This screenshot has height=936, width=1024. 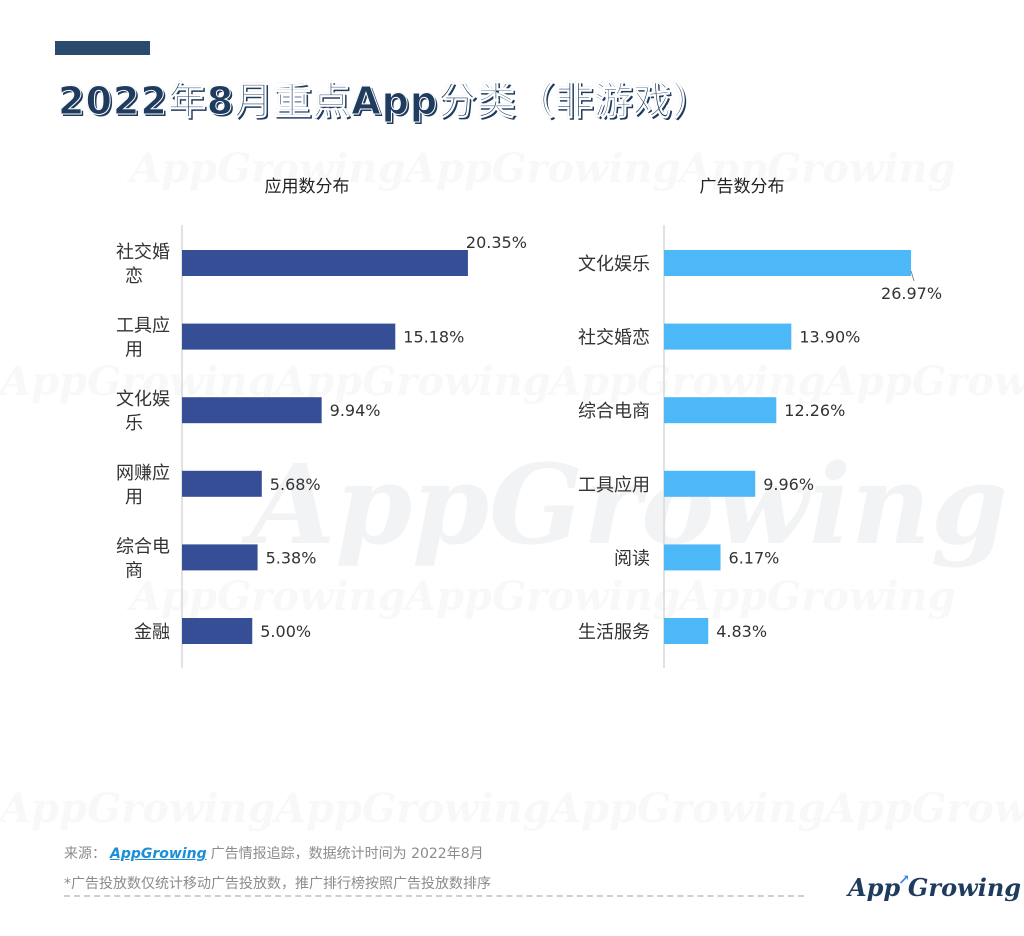 What do you see at coordinates (277, 884) in the screenshot?
I see `footnote: *广告投放数仅统计移动广告投放数，推广排行榜按照广告投放数排序` at bounding box center [277, 884].